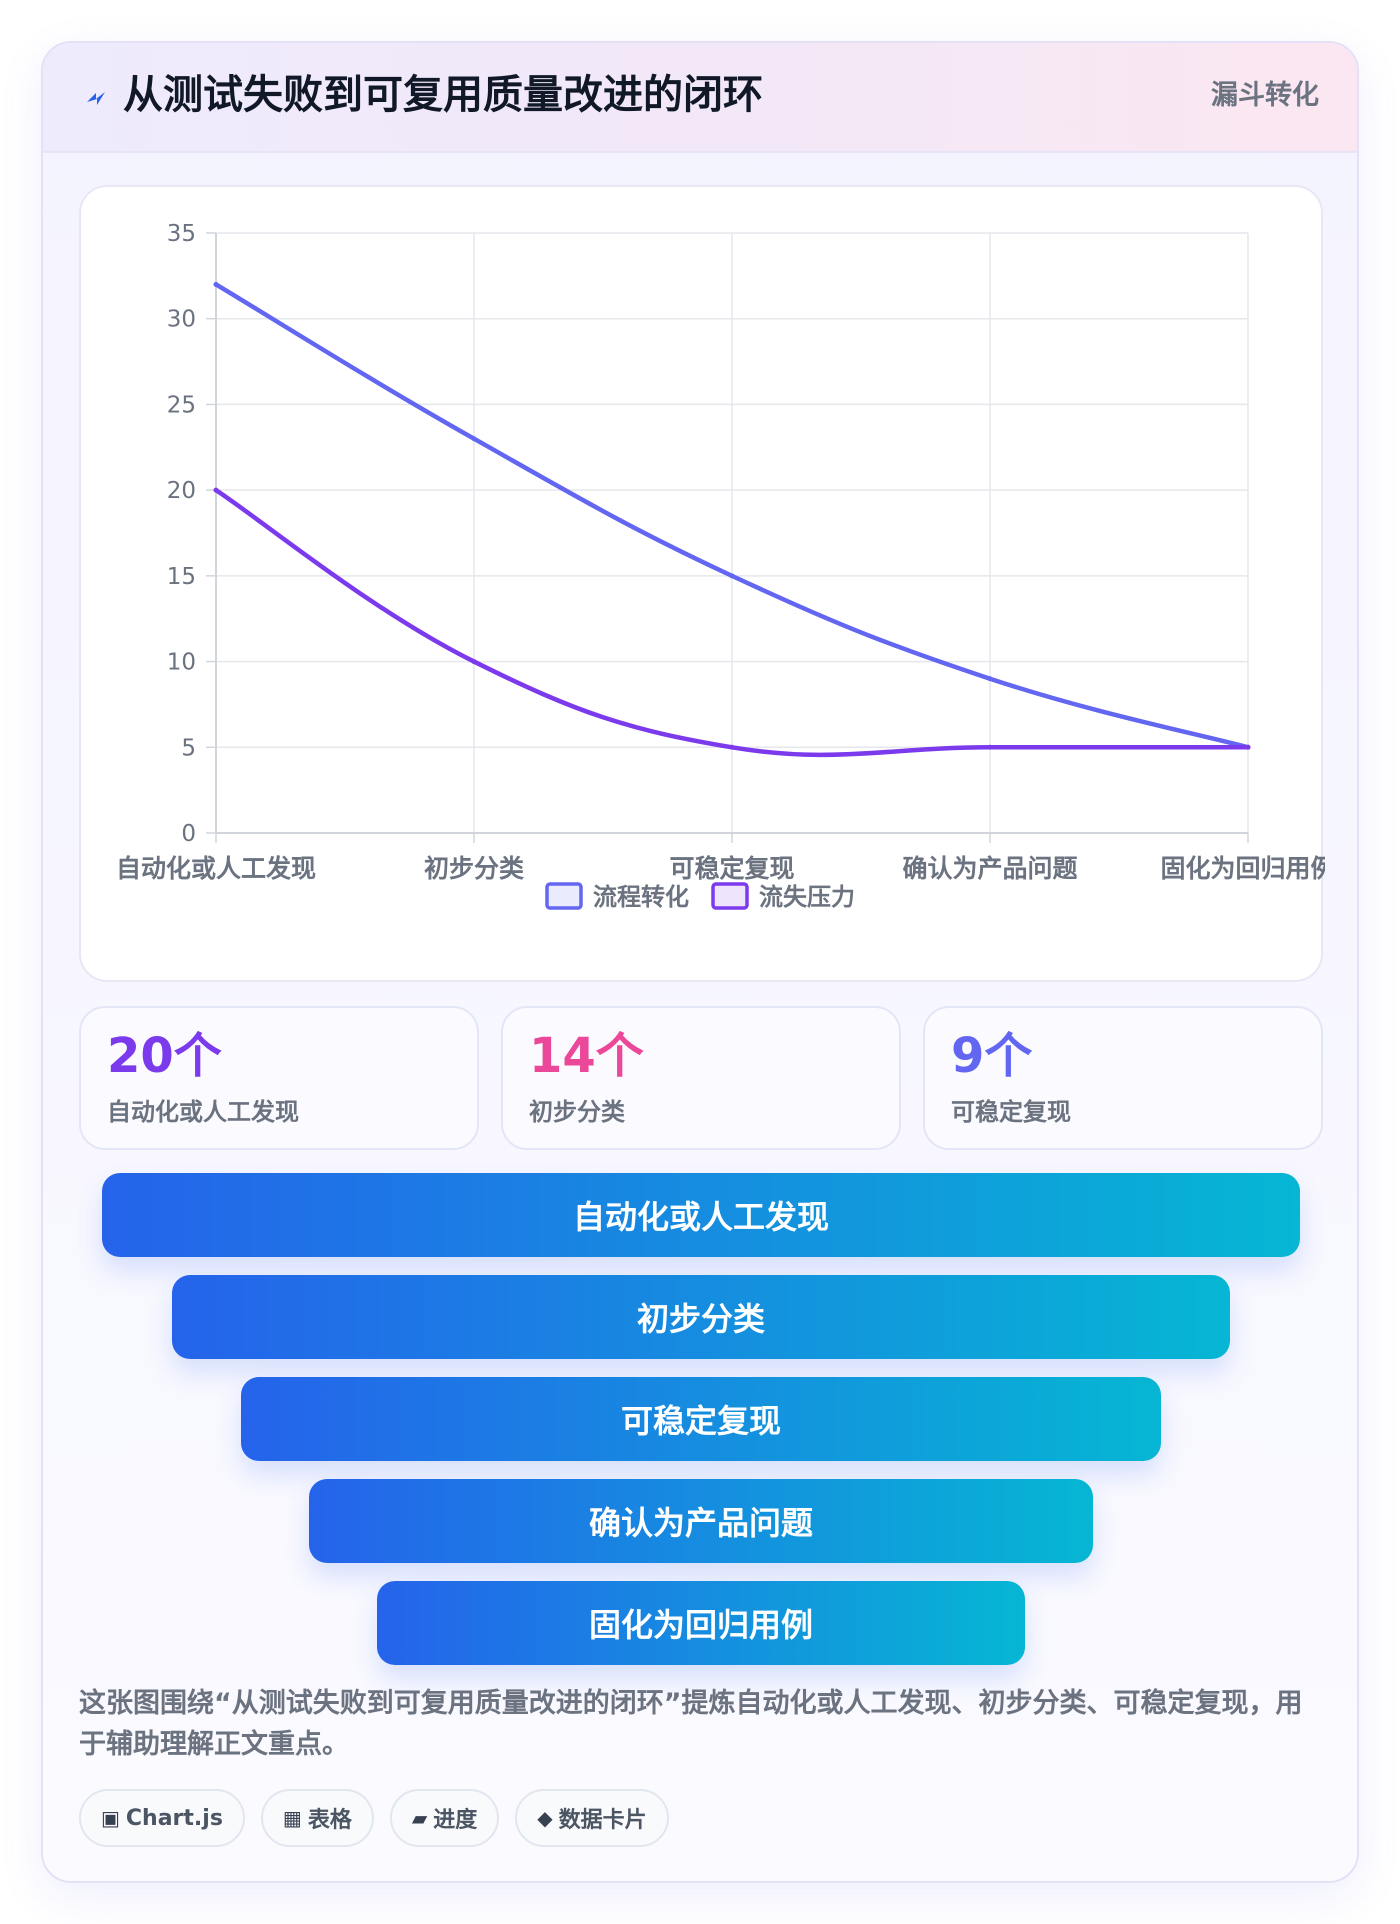 The image size is (1400, 1924). I want to click on stat-card-3: 9个 可稳定复现, so click(1123, 1078).